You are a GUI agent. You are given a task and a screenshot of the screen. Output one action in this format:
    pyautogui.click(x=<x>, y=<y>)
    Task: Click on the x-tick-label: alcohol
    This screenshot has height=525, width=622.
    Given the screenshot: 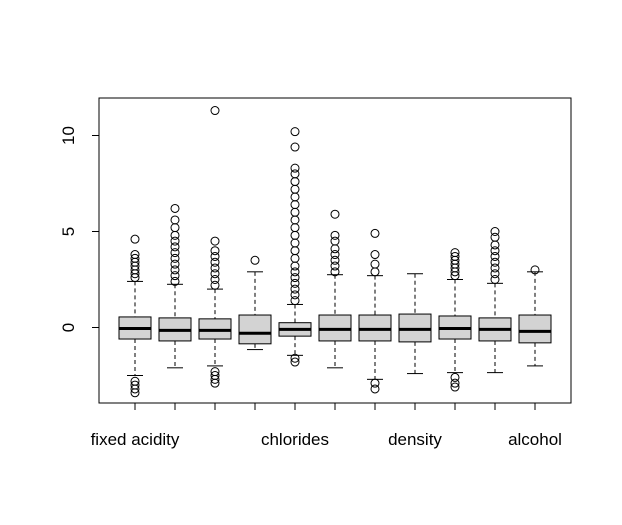 What is the action you would take?
    pyautogui.click(x=535, y=439)
    